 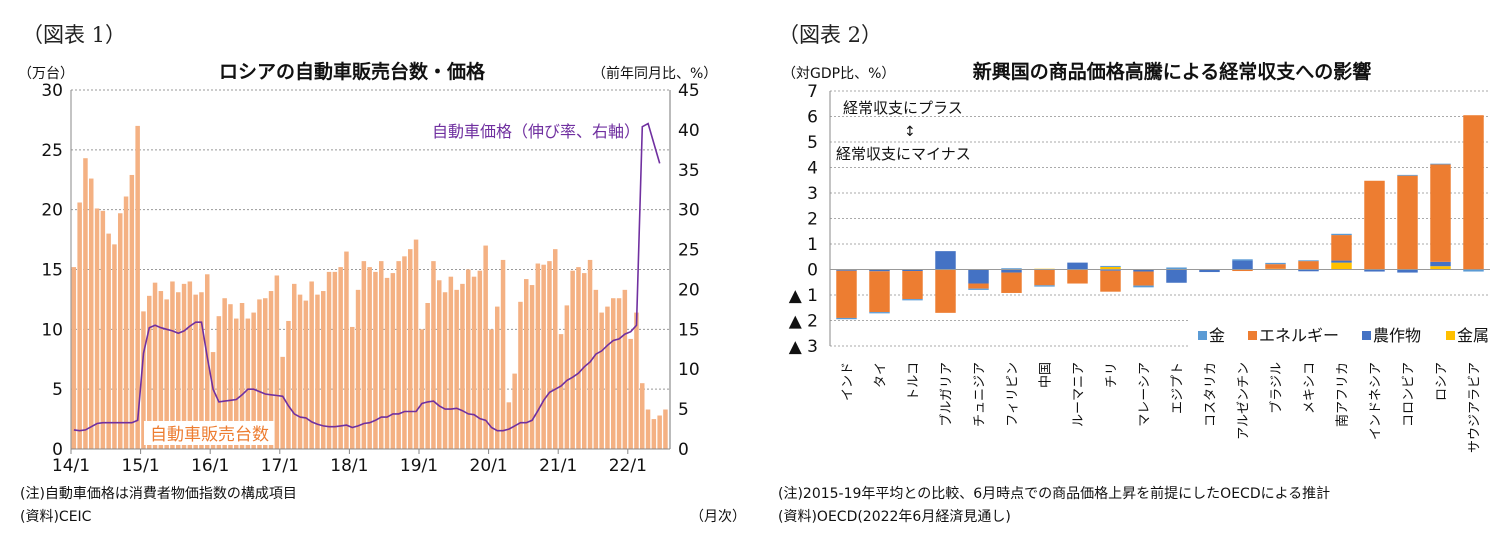 I want to click on category-label: ロシア, so click(x=1442, y=381).